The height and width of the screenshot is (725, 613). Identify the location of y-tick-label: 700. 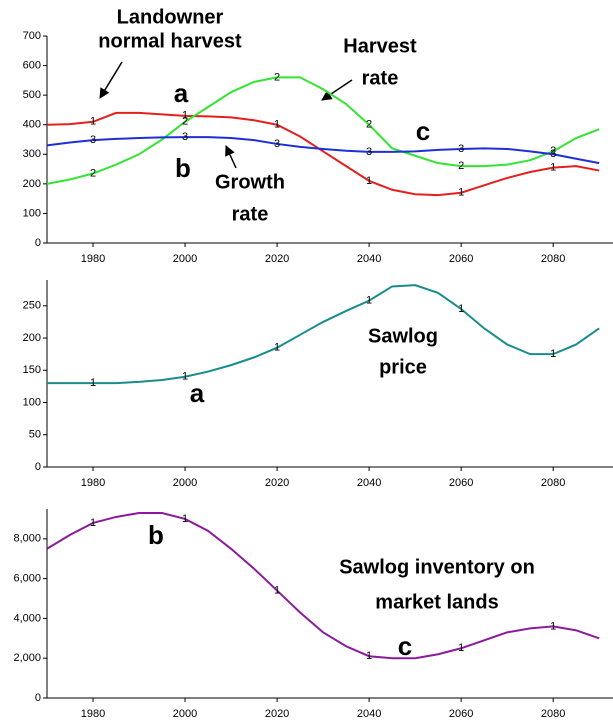
(32, 36).